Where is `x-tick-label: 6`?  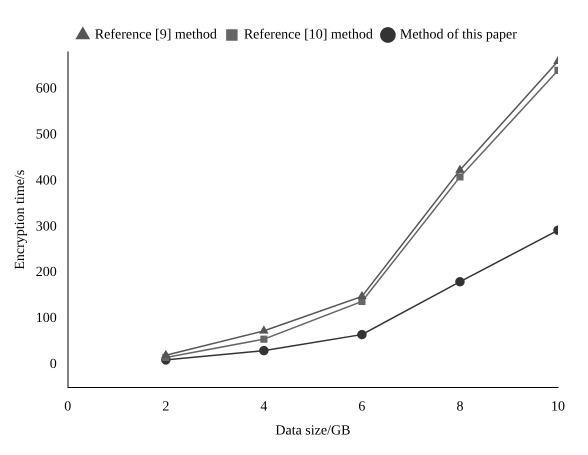
x-tick-label: 6 is located at coordinates (362, 406).